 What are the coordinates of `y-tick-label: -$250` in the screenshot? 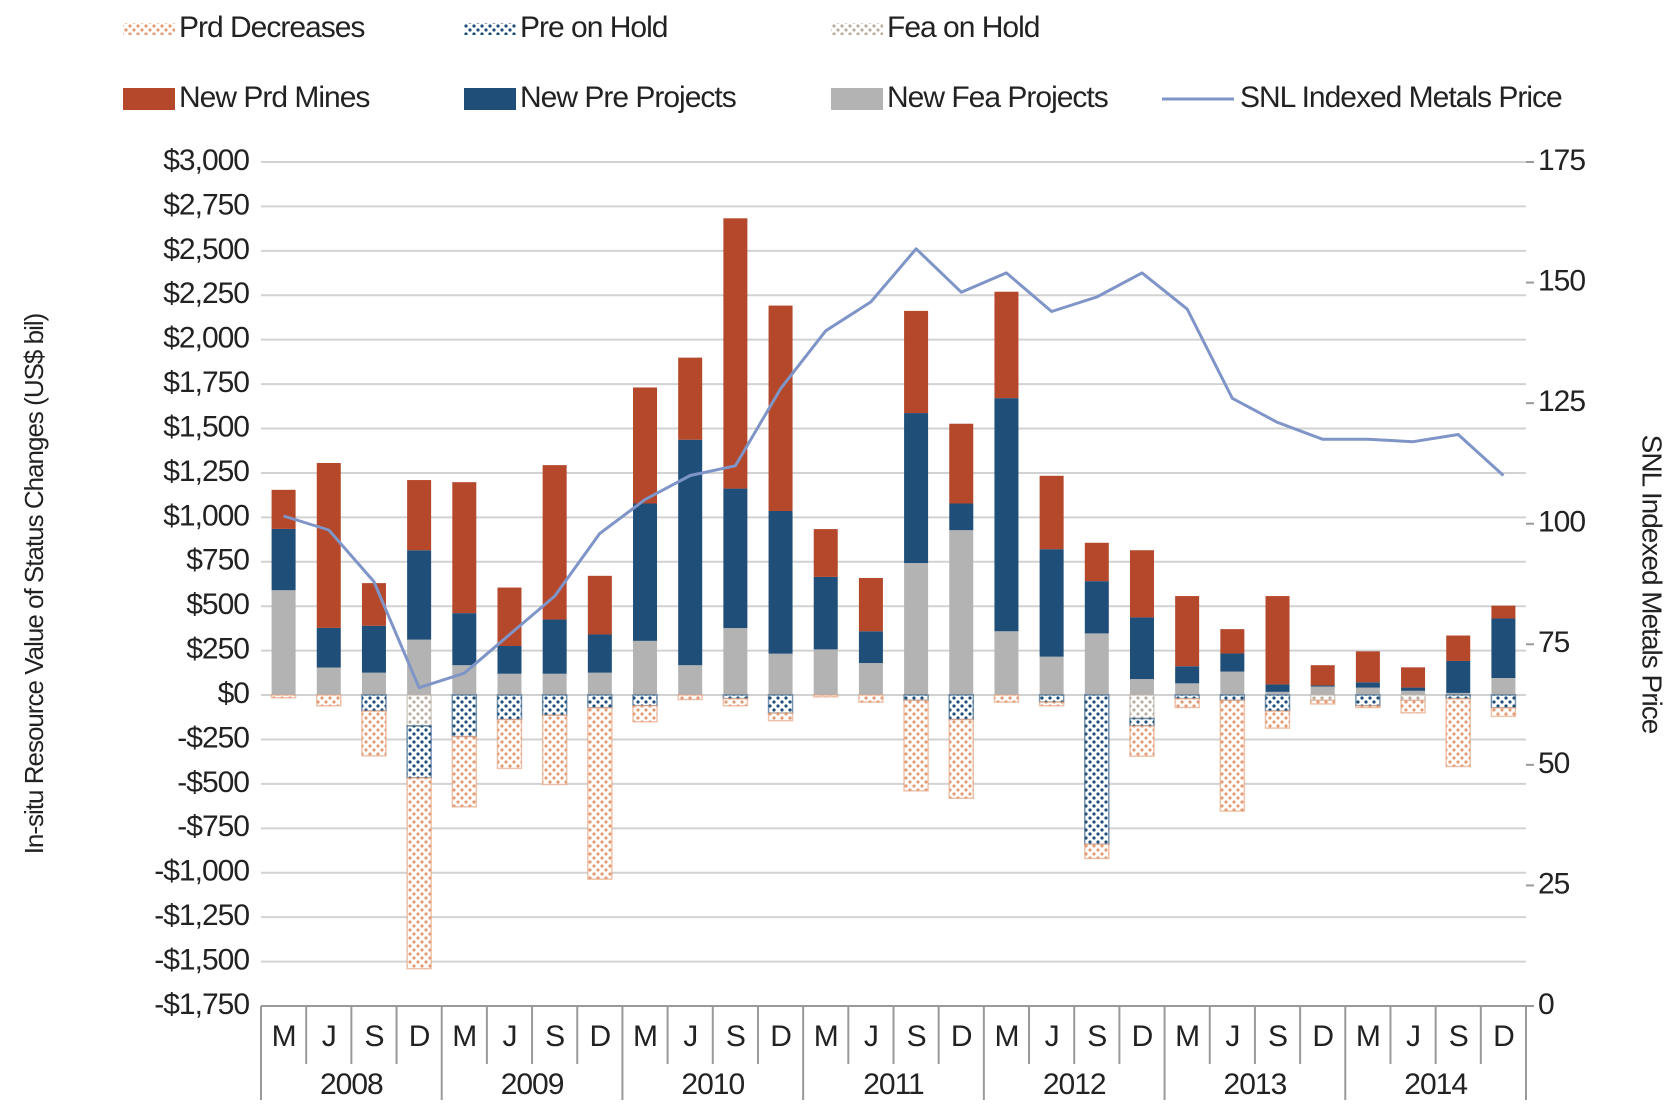 It's located at (213, 737).